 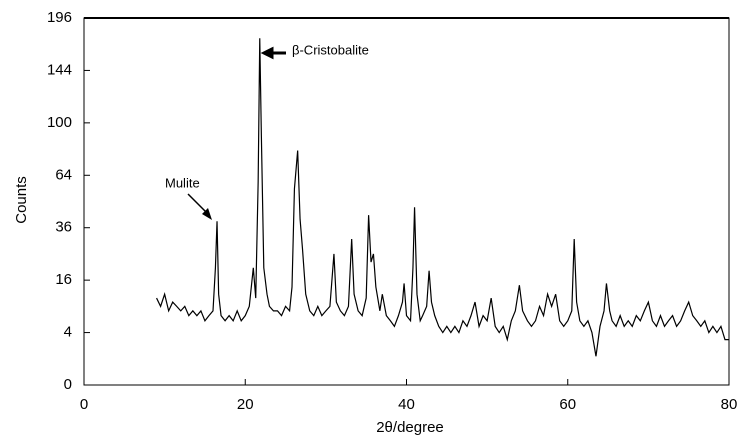 What do you see at coordinates (68, 384) in the screenshot?
I see `y-tick-label: 0` at bounding box center [68, 384].